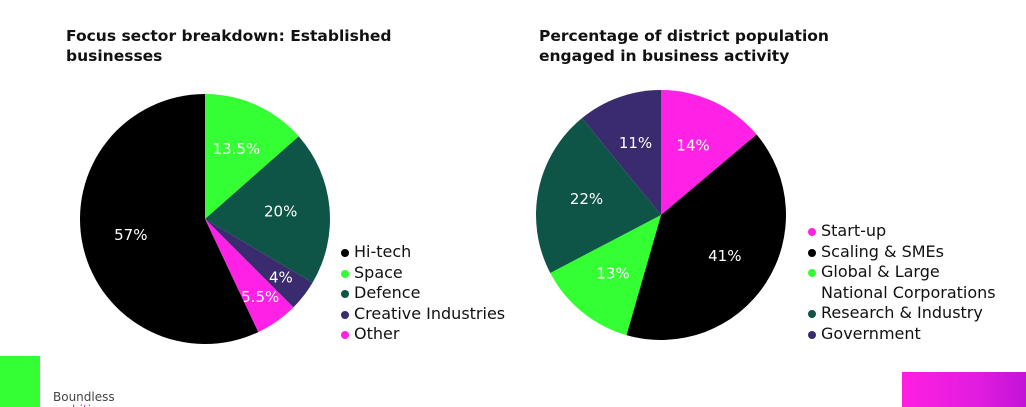 This screenshot has width=1026, height=407. Describe the element at coordinates (882, 251) in the screenshot. I see `legend-label: Scaling & SMEs` at that location.